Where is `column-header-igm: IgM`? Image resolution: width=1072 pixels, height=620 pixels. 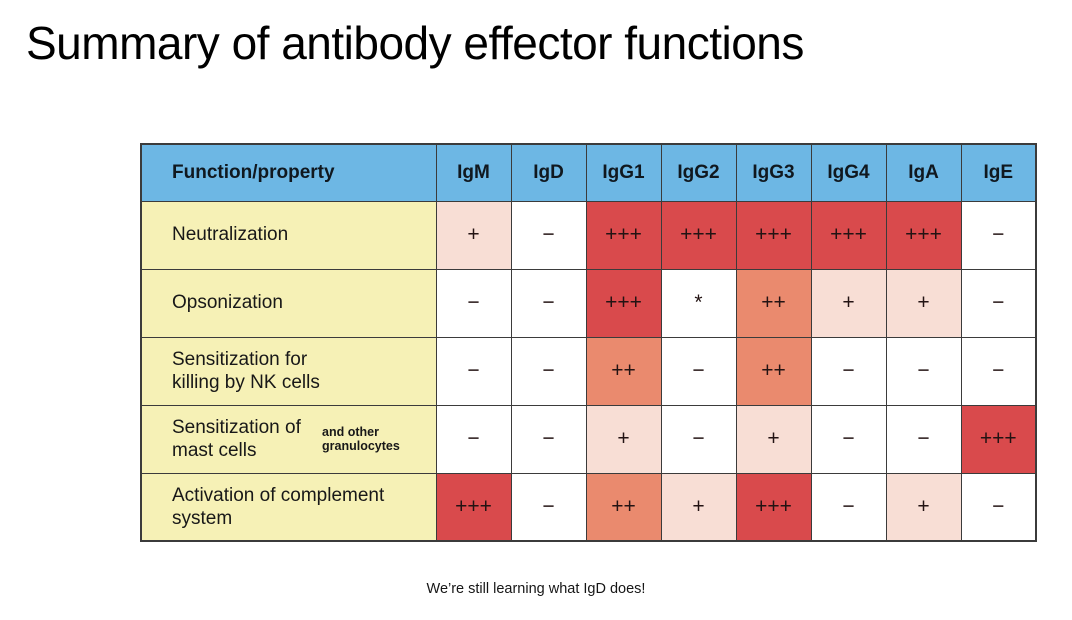 column-header-igm: IgM is located at coordinates (473, 172).